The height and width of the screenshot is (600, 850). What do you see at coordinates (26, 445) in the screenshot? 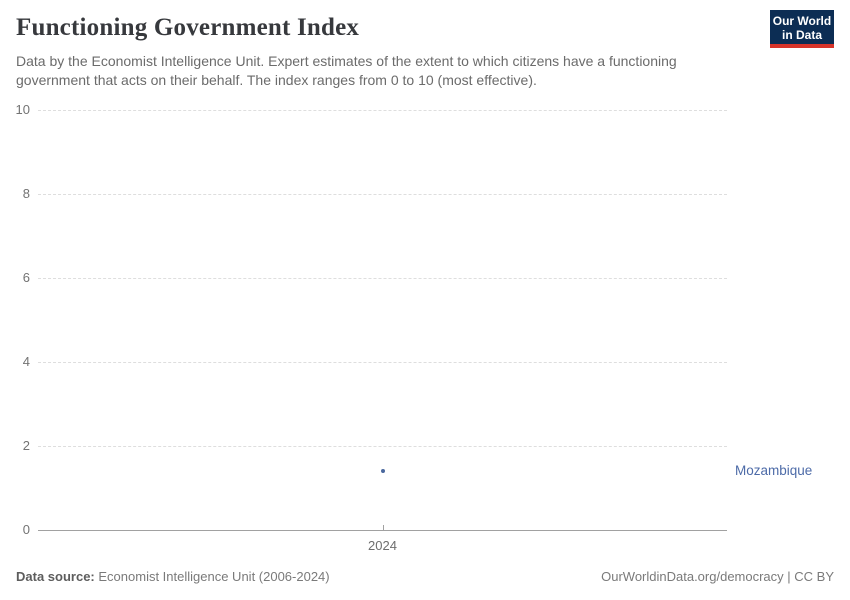
I see `y-axis-tick-label: 2` at bounding box center [26, 445].